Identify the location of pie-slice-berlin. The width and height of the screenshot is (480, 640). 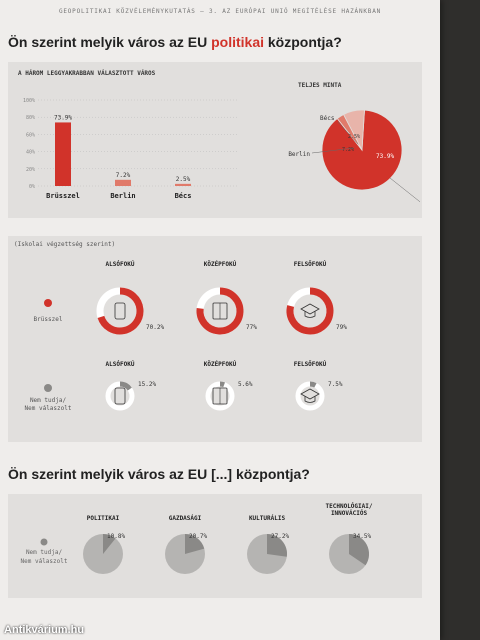
(354, 130).